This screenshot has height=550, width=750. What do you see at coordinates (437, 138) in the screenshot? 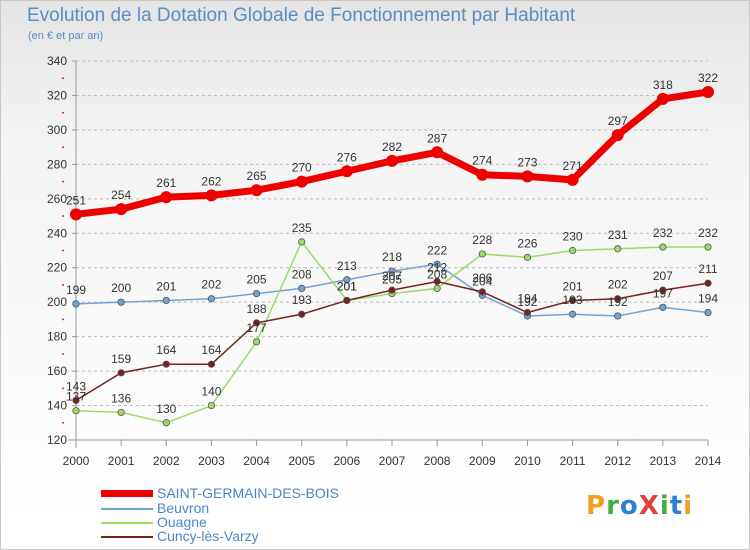
I see `data-label: 287` at bounding box center [437, 138].